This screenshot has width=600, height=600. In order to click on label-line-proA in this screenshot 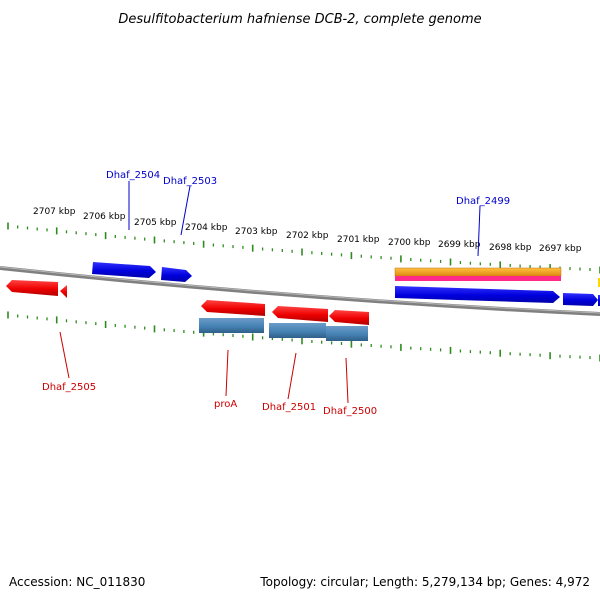, I will do `click(227, 373)`.